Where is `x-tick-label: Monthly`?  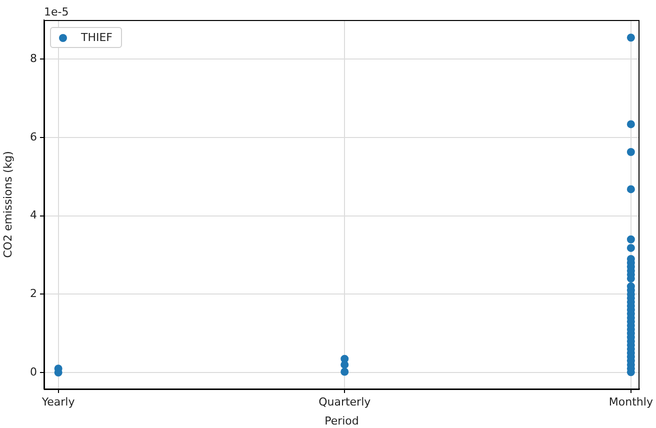
x-tick-label: Monthly is located at coordinates (631, 401).